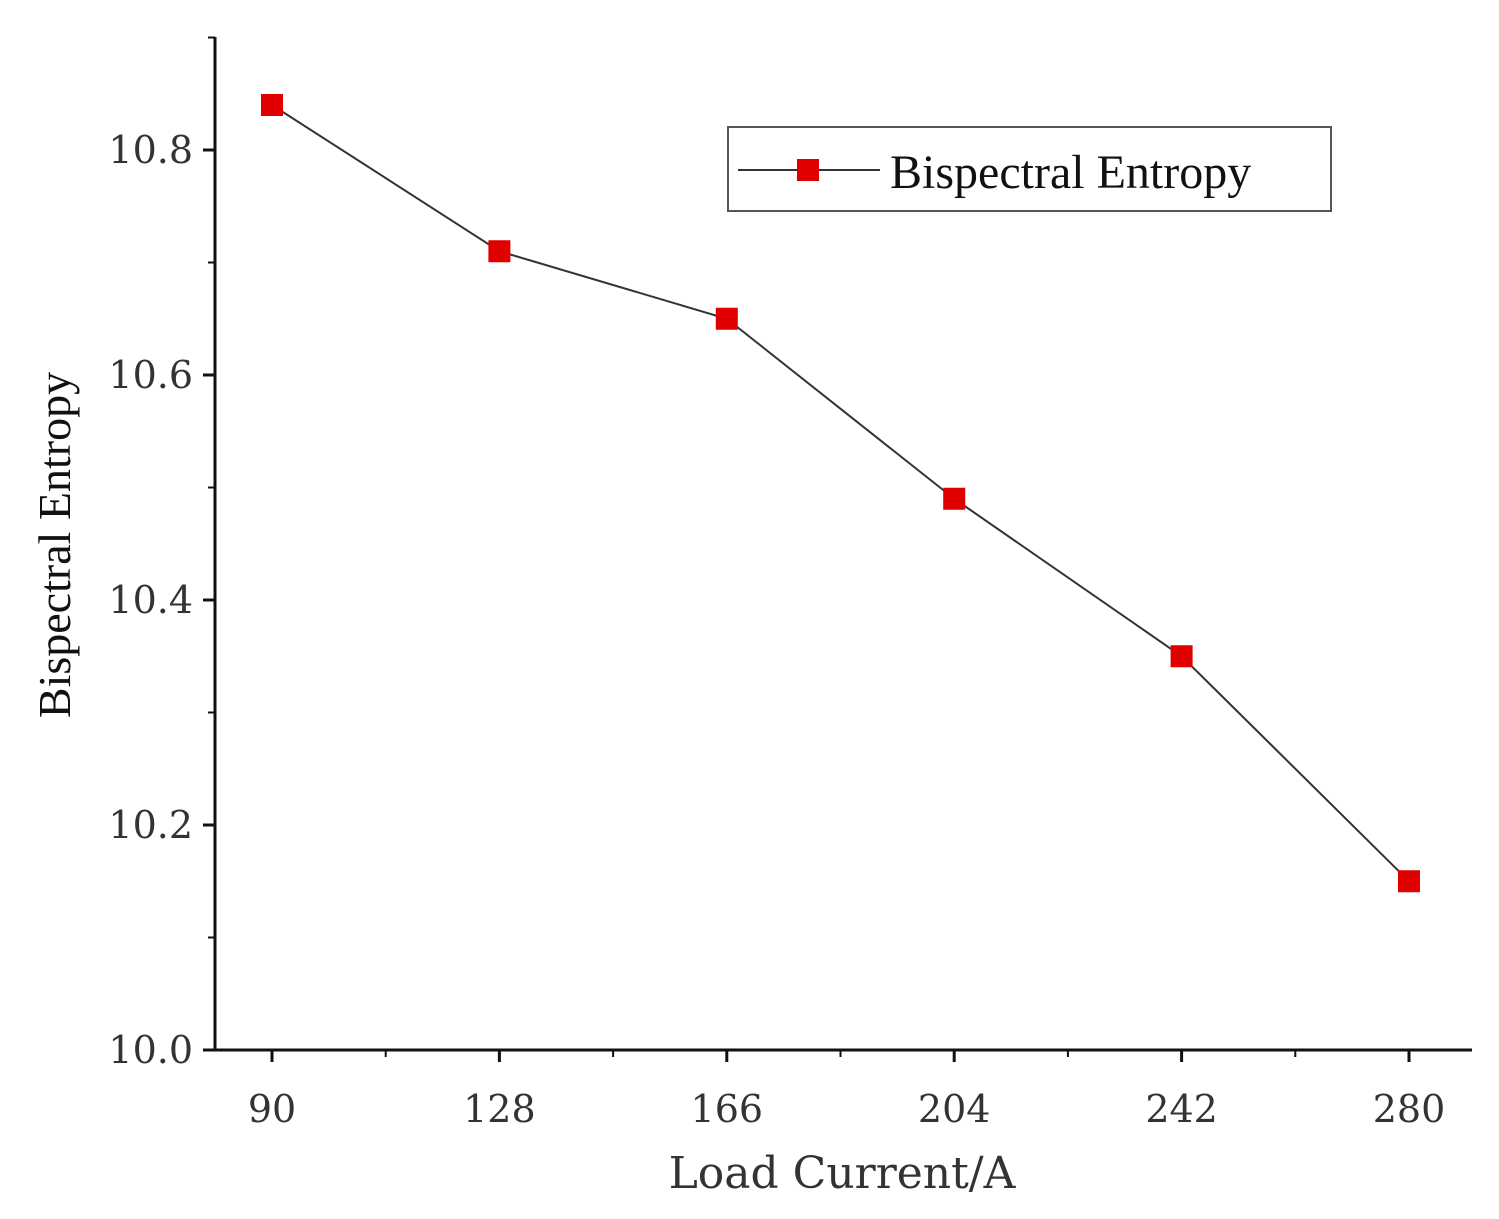 The width and height of the screenshot is (1499, 1219). What do you see at coordinates (161, 554) in the screenshot?
I see `y-axis-ticks: 10.0 10.2 10.4 10.6 10.8` at bounding box center [161, 554].